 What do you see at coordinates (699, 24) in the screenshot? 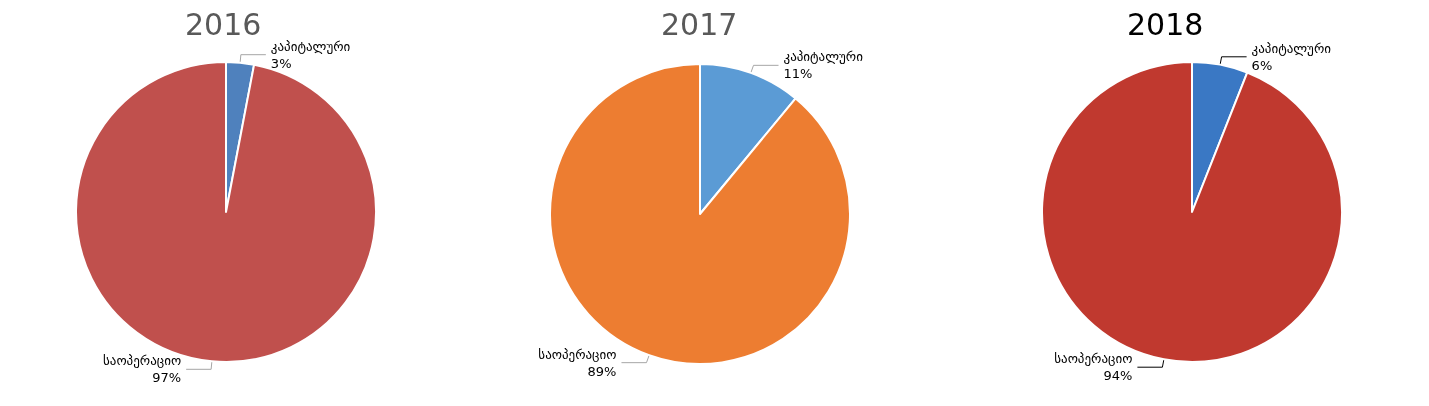
I see `chart-title: 2017` at bounding box center [699, 24].